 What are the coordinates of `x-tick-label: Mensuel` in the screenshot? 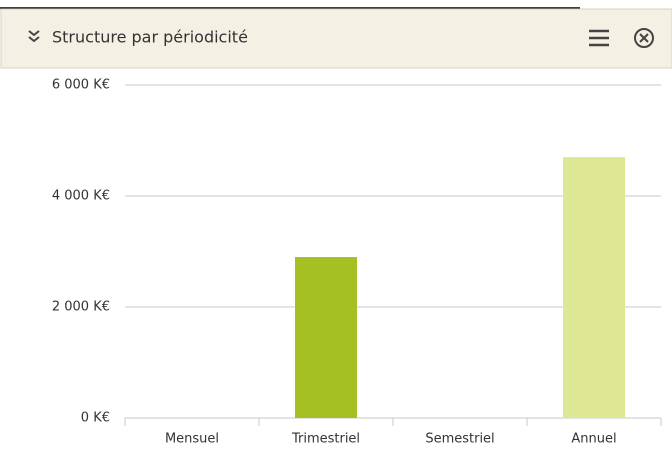 It's located at (192, 439).